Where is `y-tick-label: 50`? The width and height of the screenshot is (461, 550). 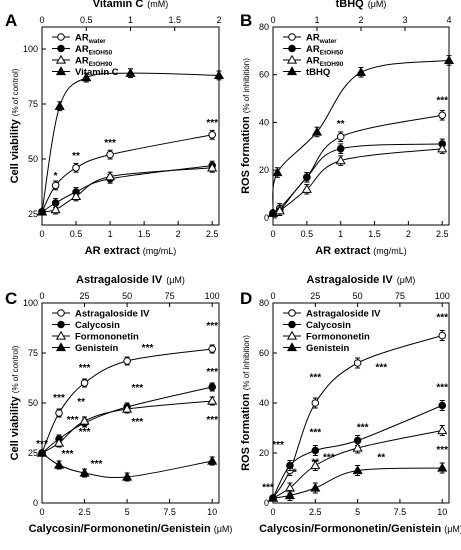 y-tick-label: 50 is located at coordinates (33, 159).